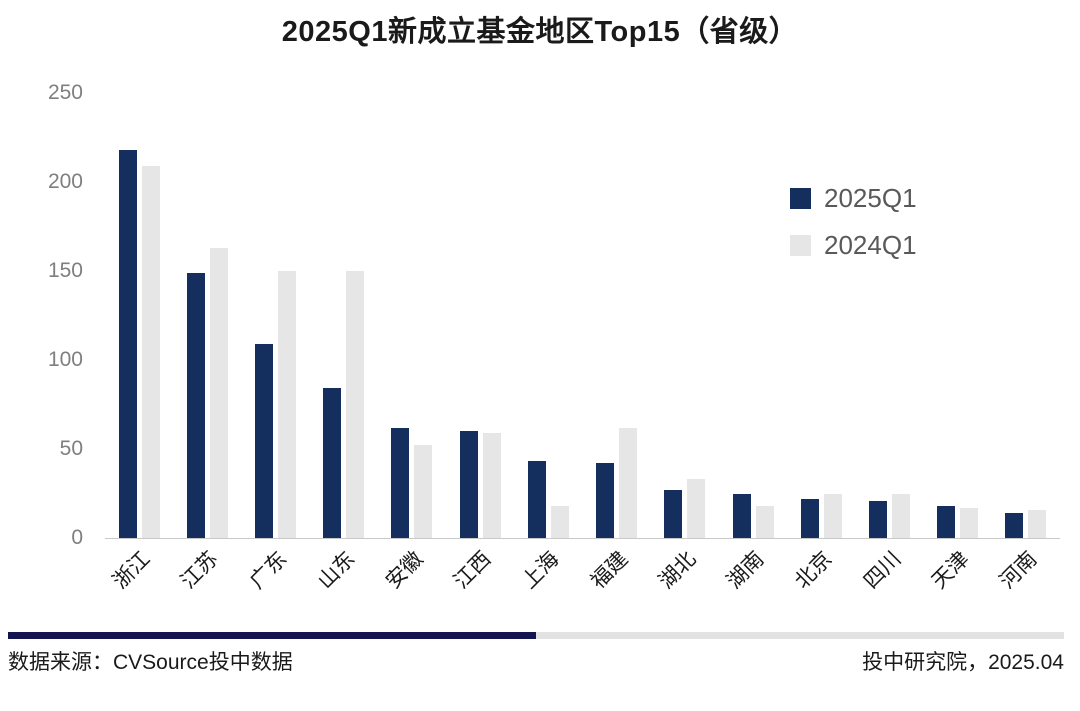 Image resolution: width=1080 pixels, height=711 pixels. I want to click on x-axis-label: 北京, so click(813, 570).